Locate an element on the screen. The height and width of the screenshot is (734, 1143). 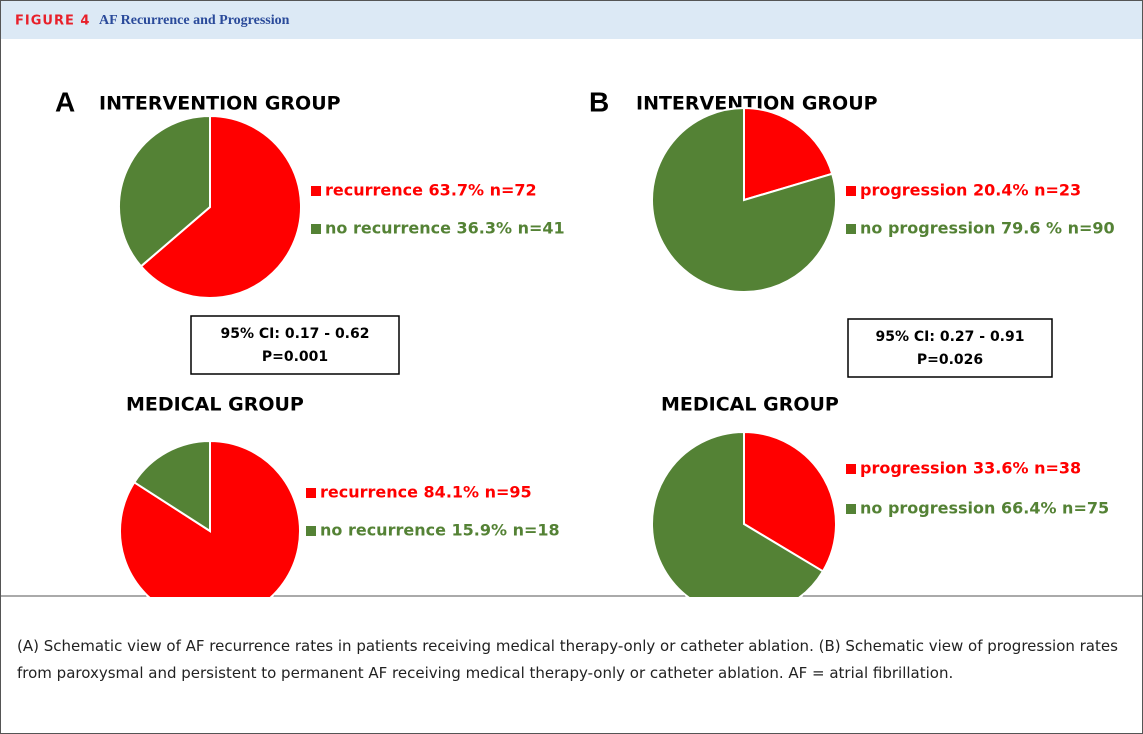
ci-text: 95% CI: 0.17 - 0.62 is located at coordinates (295, 334).